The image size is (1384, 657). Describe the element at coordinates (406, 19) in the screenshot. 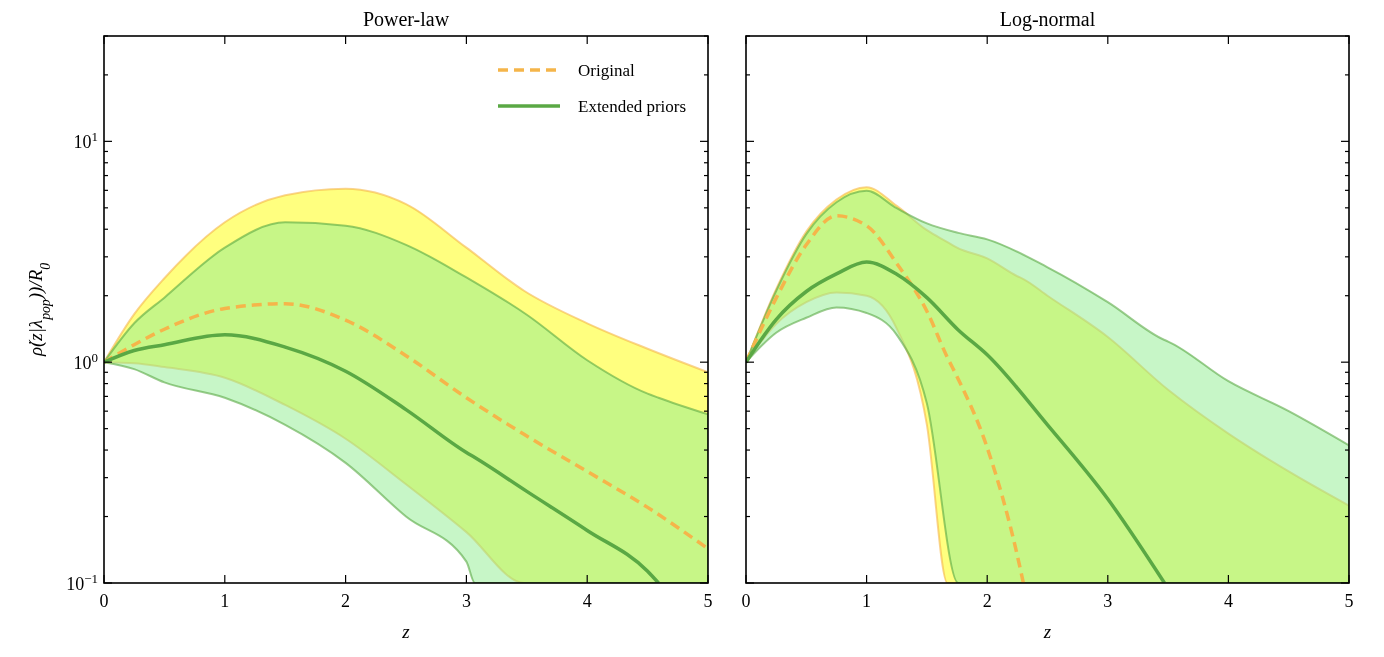

I see `chart-title: Power-law` at that location.